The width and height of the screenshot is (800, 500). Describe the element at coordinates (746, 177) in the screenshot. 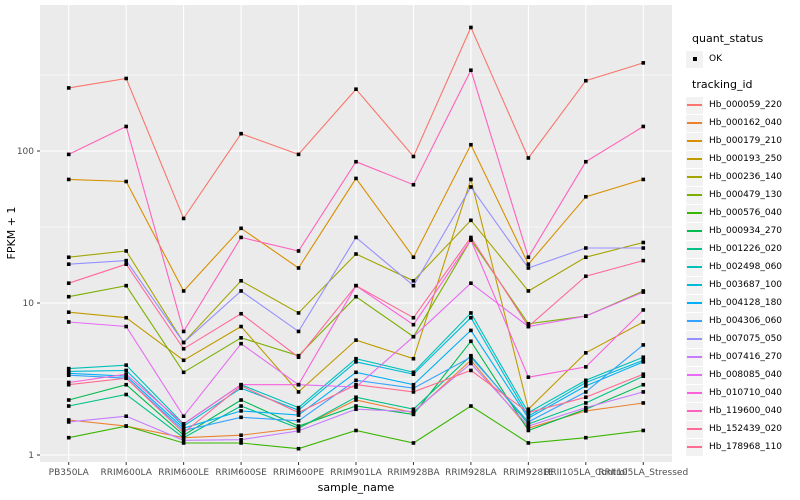

I see `legend-item-label: Hb_000236_140` at that location.